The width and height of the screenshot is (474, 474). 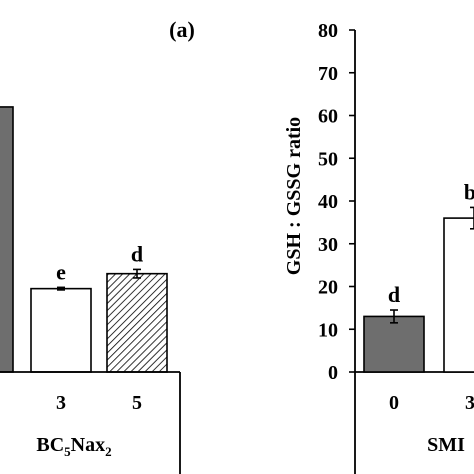 I want to click on y-tick-label-10: 10, so click(x=328, y=330).